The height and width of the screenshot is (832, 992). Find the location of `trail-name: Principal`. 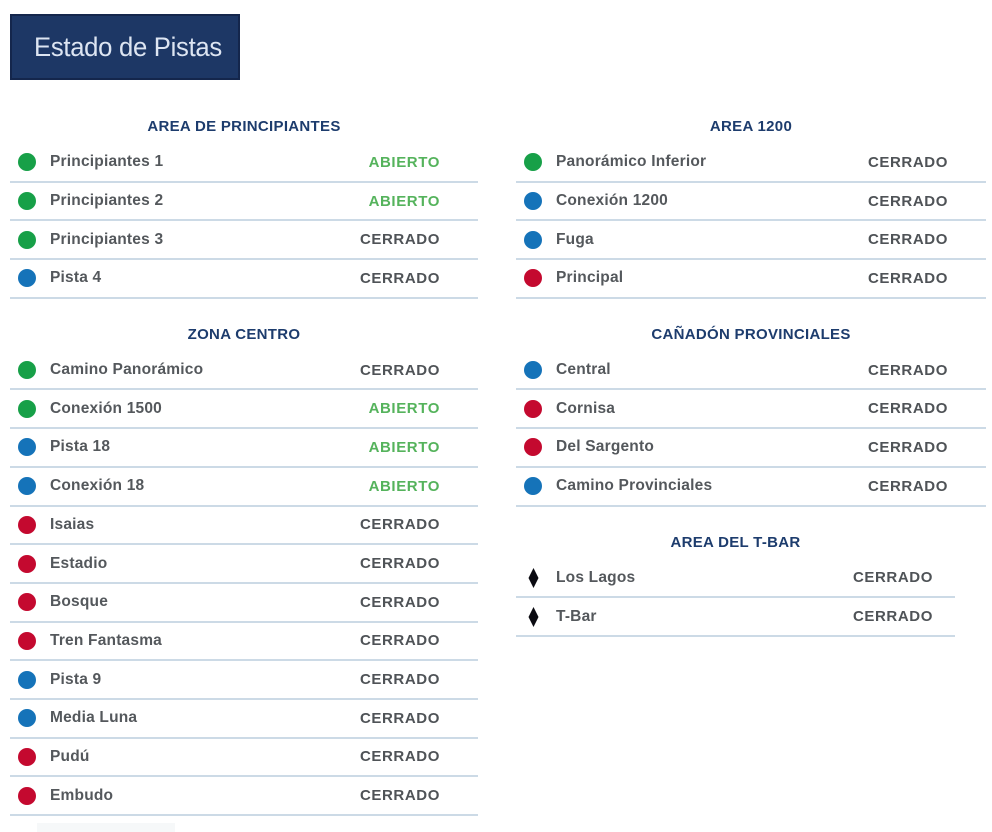

trail-name: Principal is located at coordinates (590, 278).